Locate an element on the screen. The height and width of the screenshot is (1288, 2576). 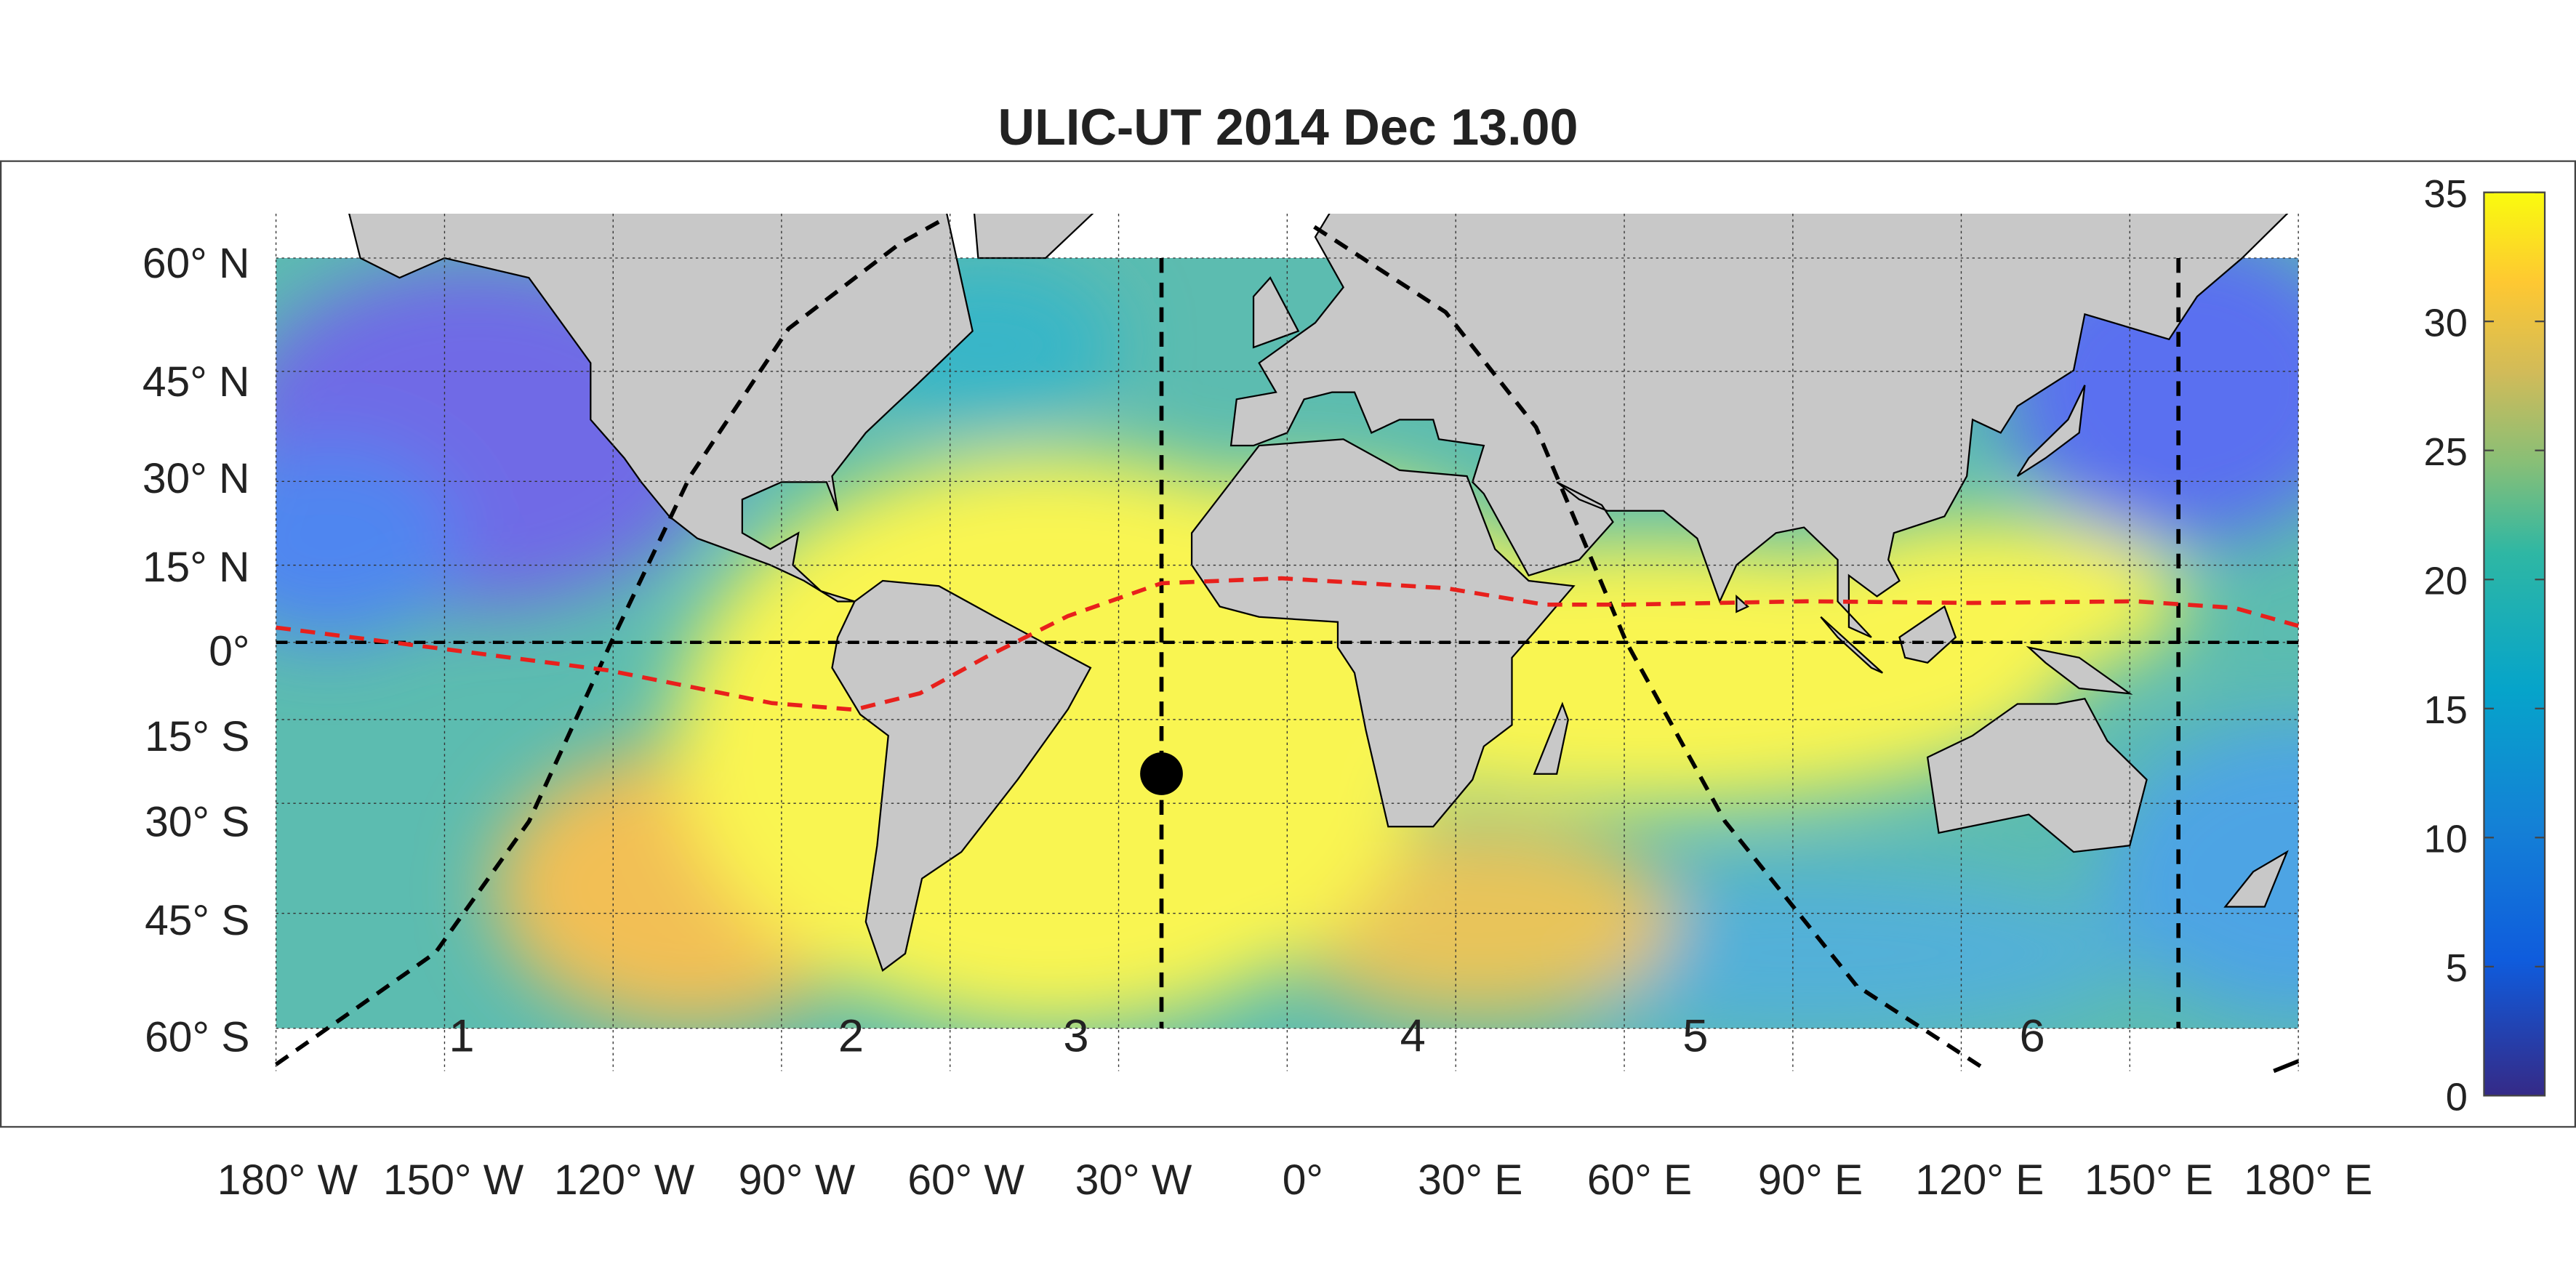
track-line is located at coordinates (2286, 1066).